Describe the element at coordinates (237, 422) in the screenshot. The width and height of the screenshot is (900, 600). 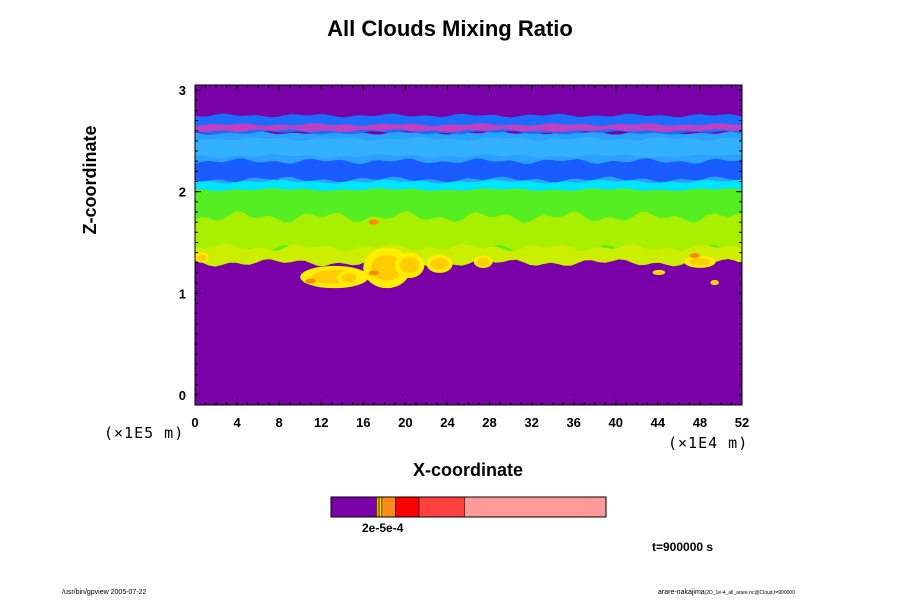
I see `x-tick-label: 4` at that location.